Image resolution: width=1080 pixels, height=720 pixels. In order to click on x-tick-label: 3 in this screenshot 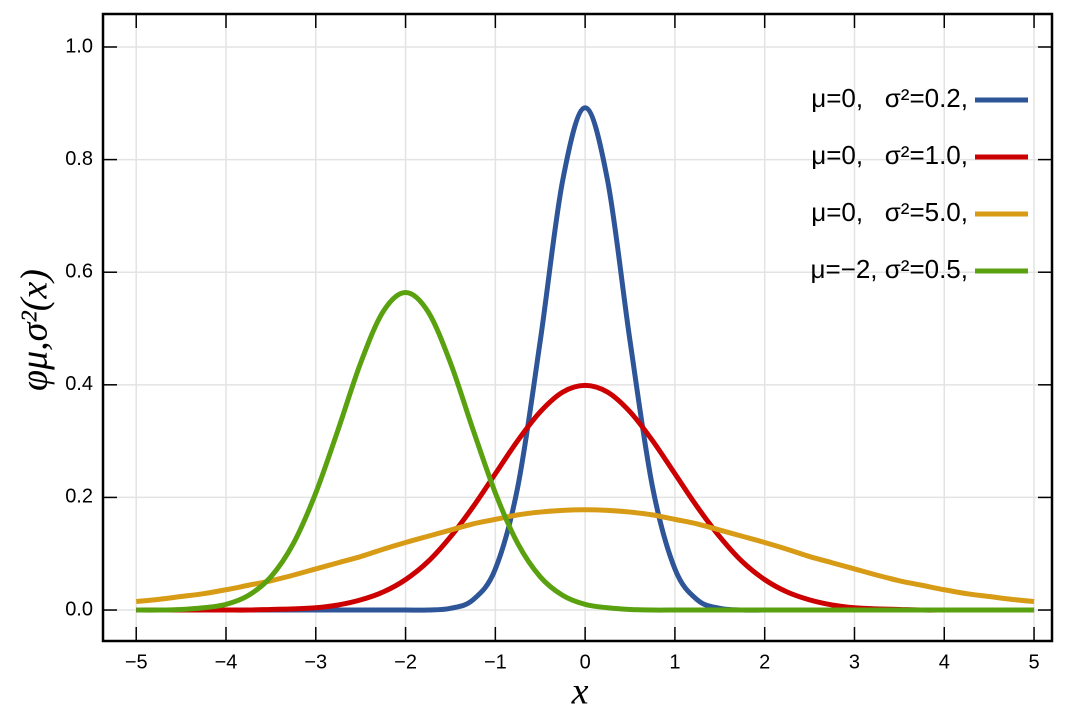, I will do `click(854, 662)`.